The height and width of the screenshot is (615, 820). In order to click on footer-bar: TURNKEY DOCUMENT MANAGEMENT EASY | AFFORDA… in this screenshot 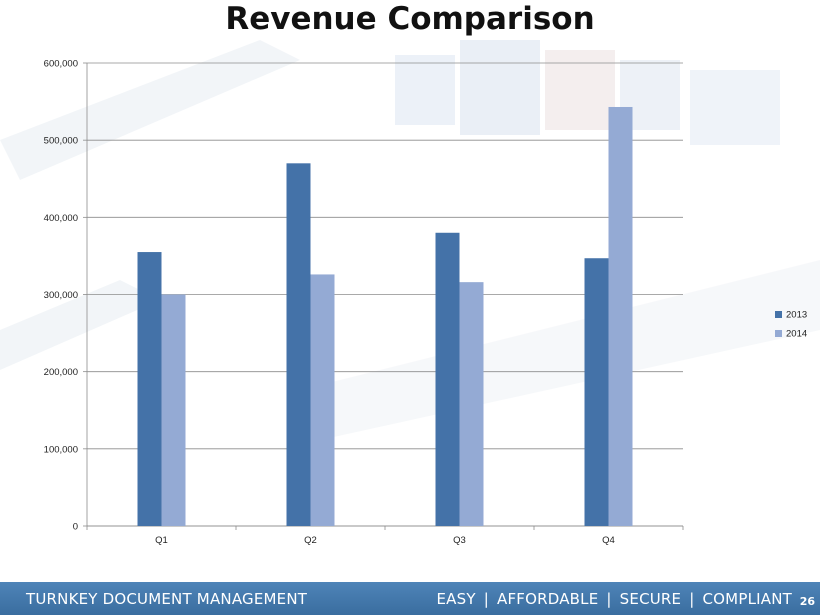, I will do `click(410, 598)`.